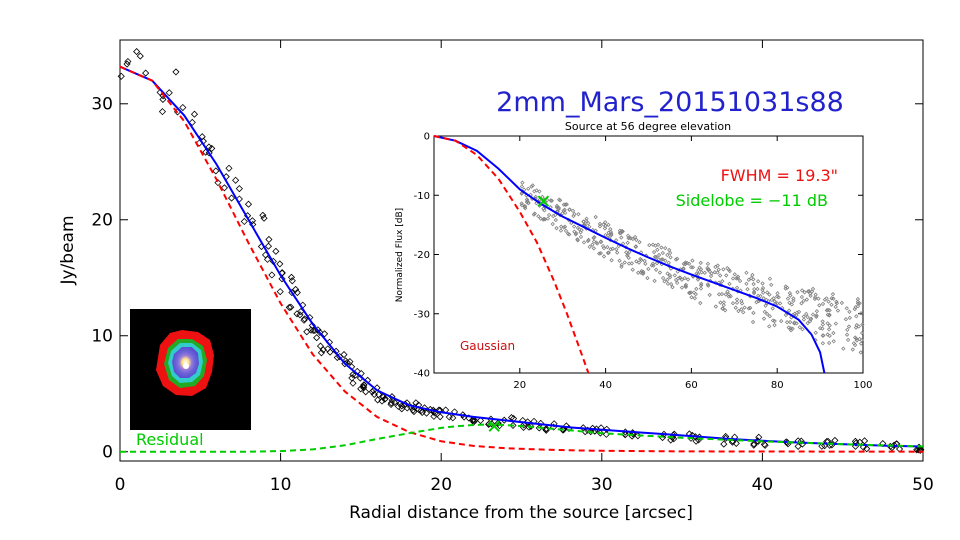 The height and width of the screenshot is (540, 960). Describe the element at coordinates (170, 439) in the screenshot. I see `residual-label: Residual` at that location.